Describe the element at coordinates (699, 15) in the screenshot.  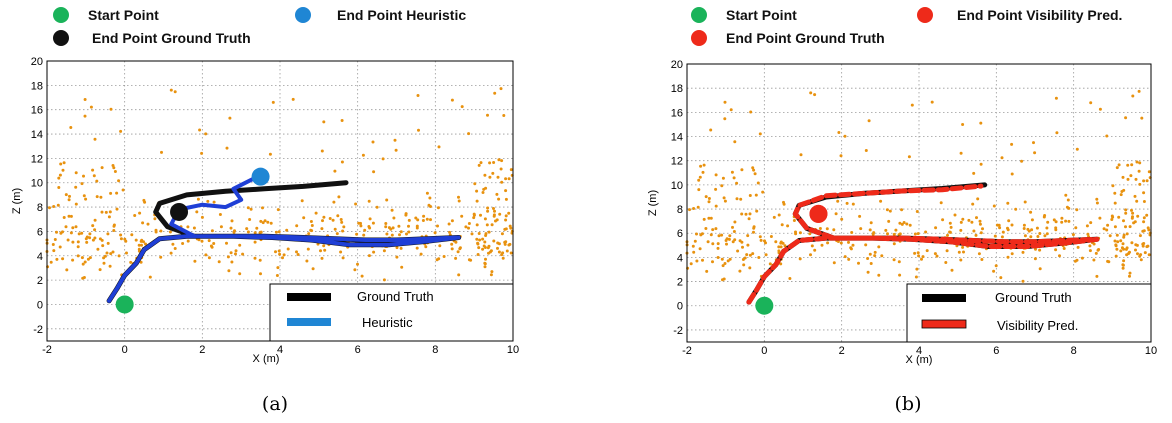
I see `start-point-icon` at that location.